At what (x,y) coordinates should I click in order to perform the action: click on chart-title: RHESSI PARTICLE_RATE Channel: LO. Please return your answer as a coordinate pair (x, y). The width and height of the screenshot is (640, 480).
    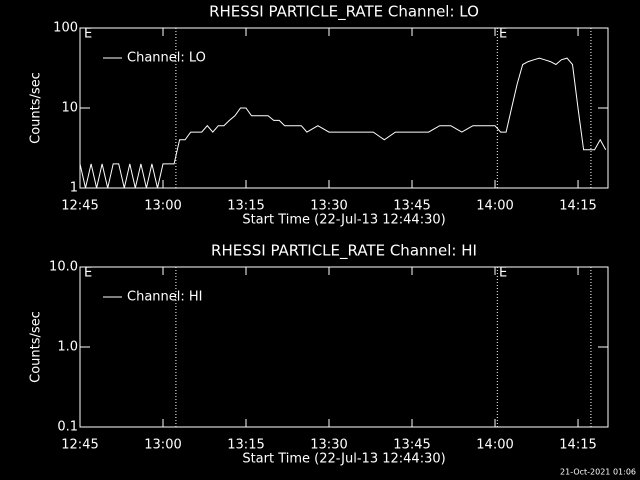
    Looking at the image, I should click on (344, 12).